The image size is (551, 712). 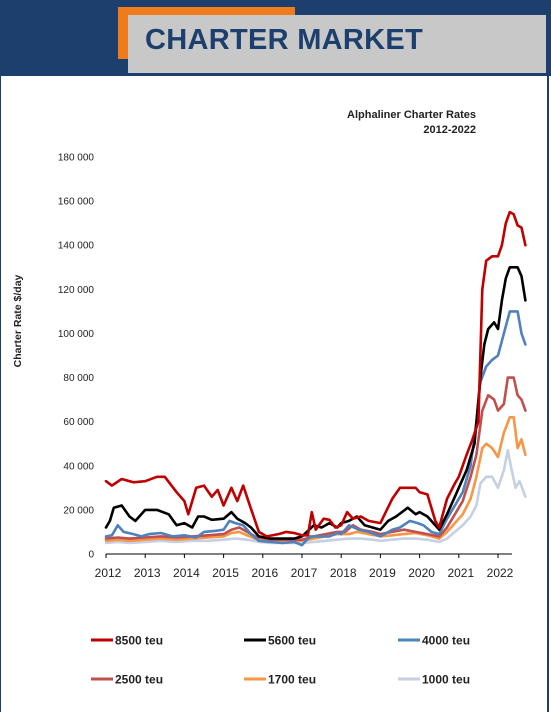 What do you see at coordinates (292, 641) in the screenshot?
I see `legend-label: 5600 teu` at bounding box center [292, 641].